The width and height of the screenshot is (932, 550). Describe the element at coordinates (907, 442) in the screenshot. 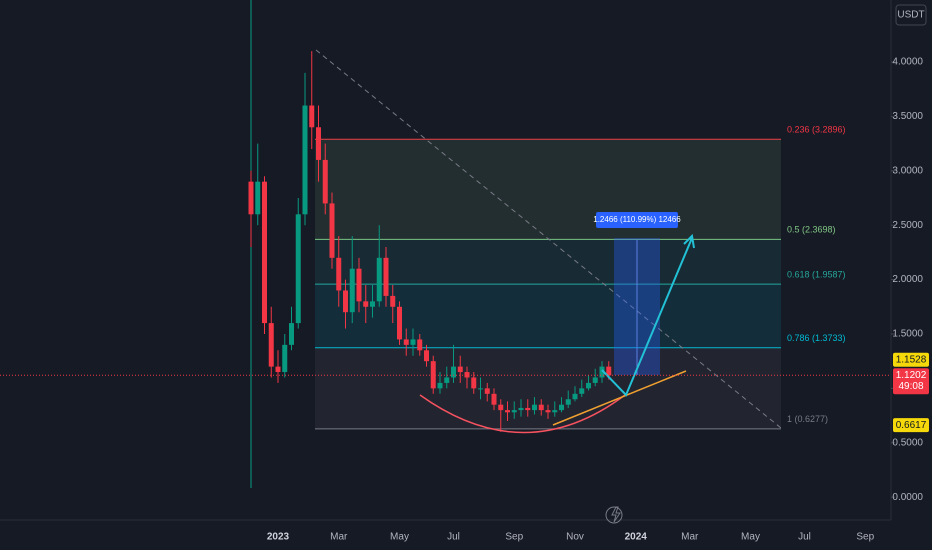

I see `y-tick-label: 0.5000` at that location.